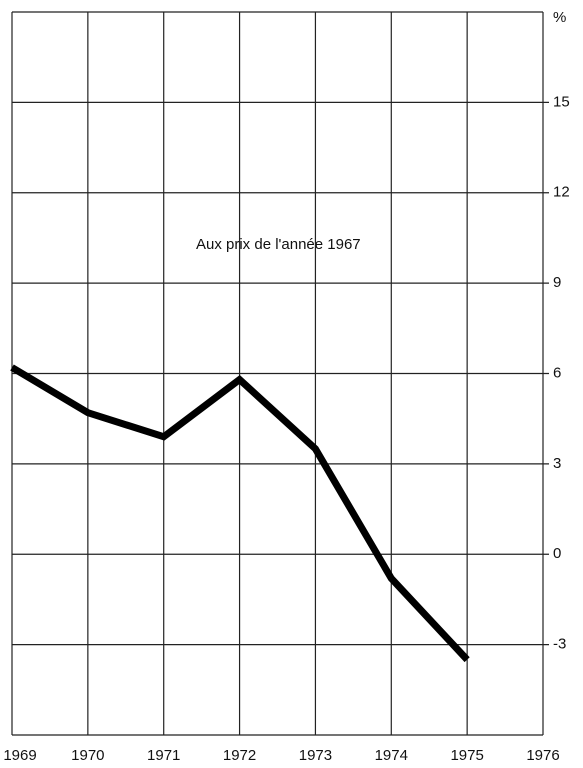 The width and height of the screenshot is (583, 768). I want to click on x-tick-label: 1975, so click(466, 755).